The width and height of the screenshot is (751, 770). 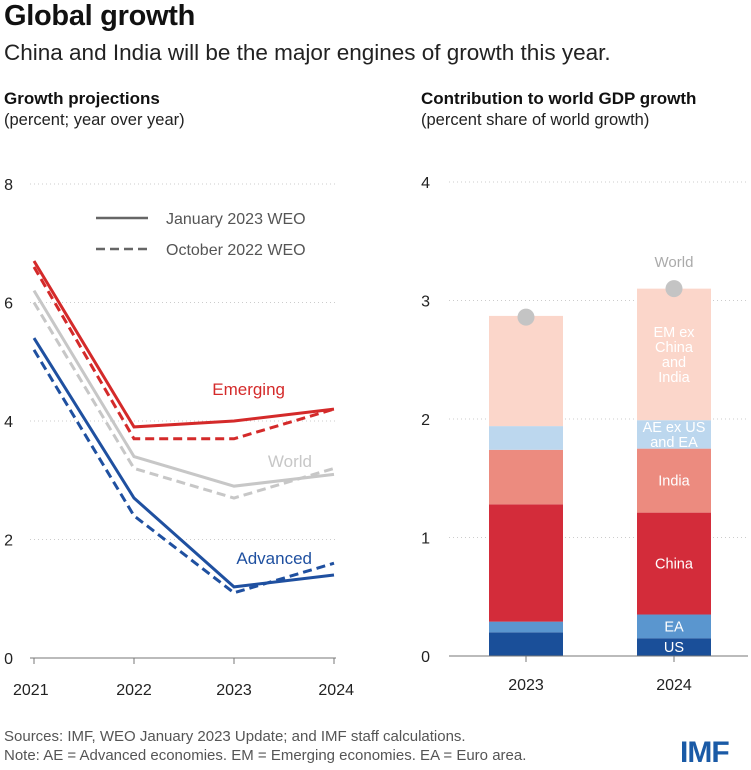 What do you see at coordinates (674, 289) in the screenshot?
I see `world-dot-2024` at bounding box center [674, 289].